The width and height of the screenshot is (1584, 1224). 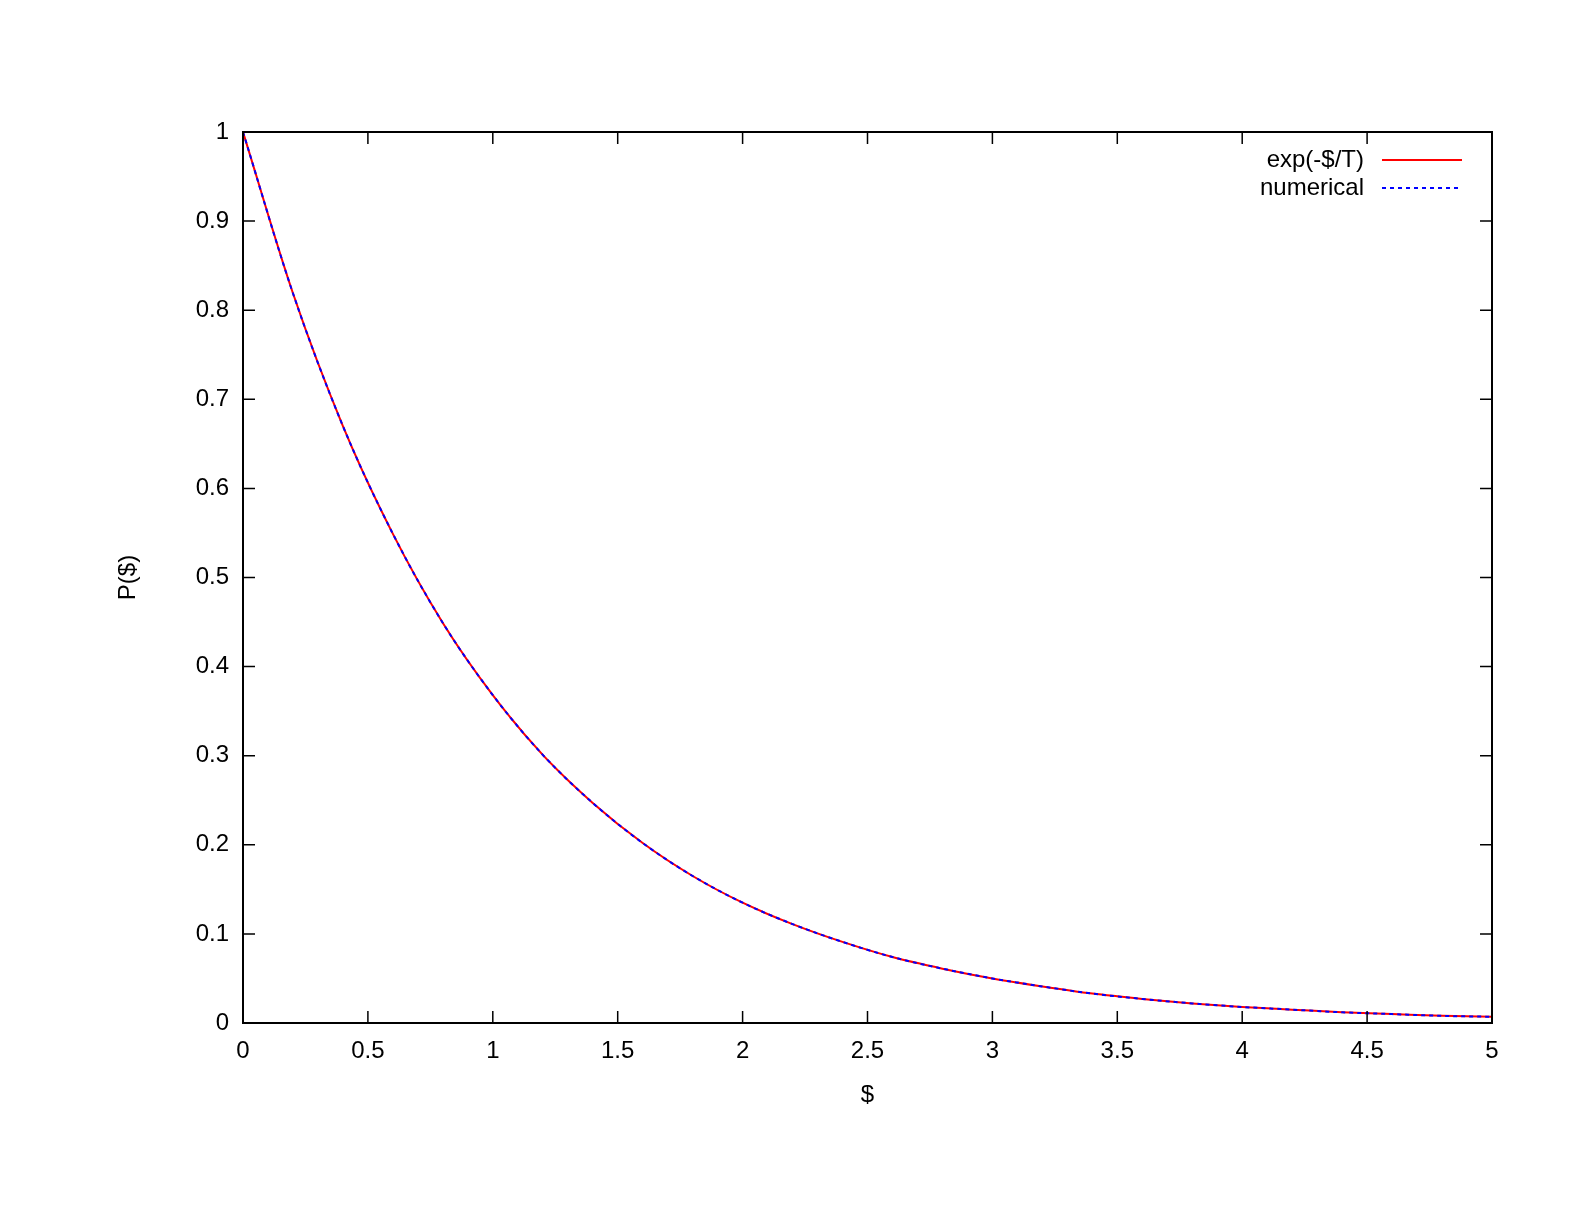 I want to click on x-axis-title: $, so click(x=867, y=1094).